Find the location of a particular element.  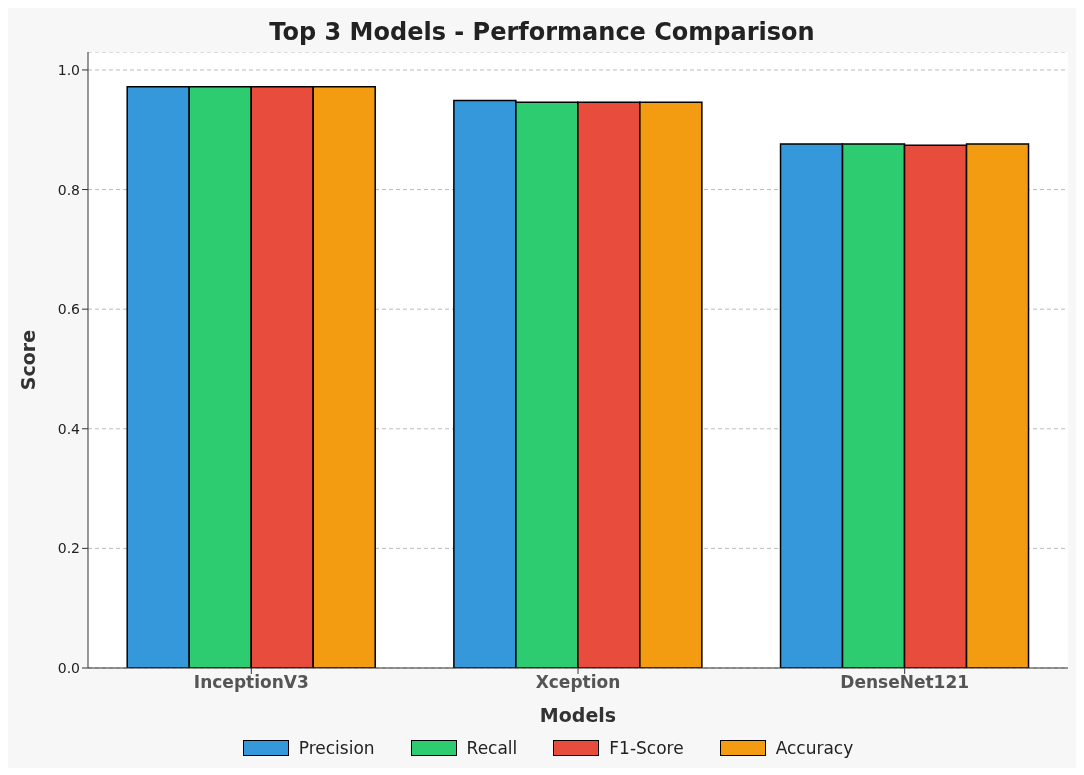

legend-label: Precision is located at coordinates (336, 748).